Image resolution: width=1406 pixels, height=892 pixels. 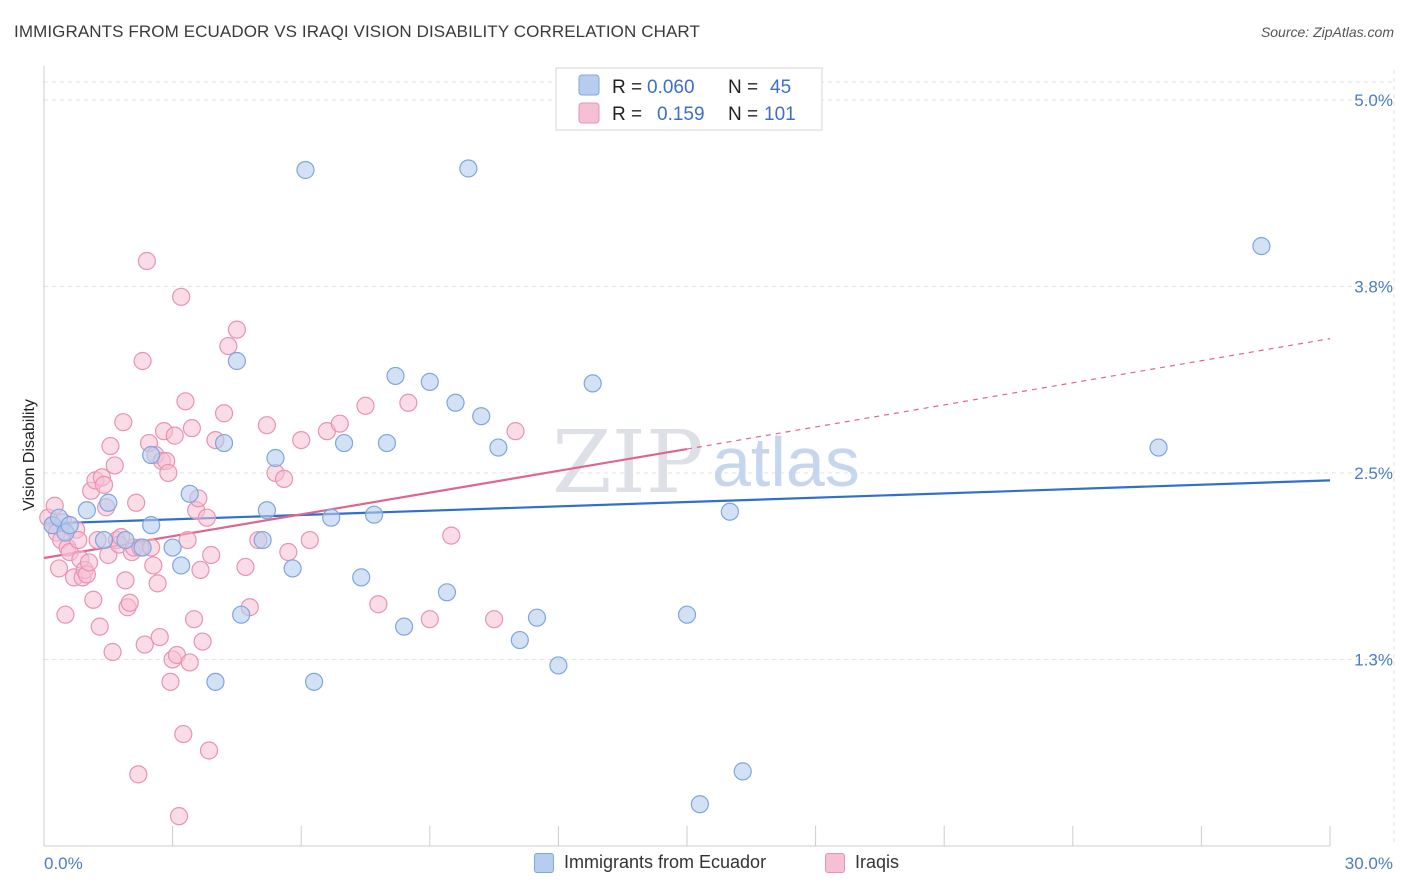 I want to click on legend-label-ecuador: Immigrants from Ecuador, so click(x=665, y=862).